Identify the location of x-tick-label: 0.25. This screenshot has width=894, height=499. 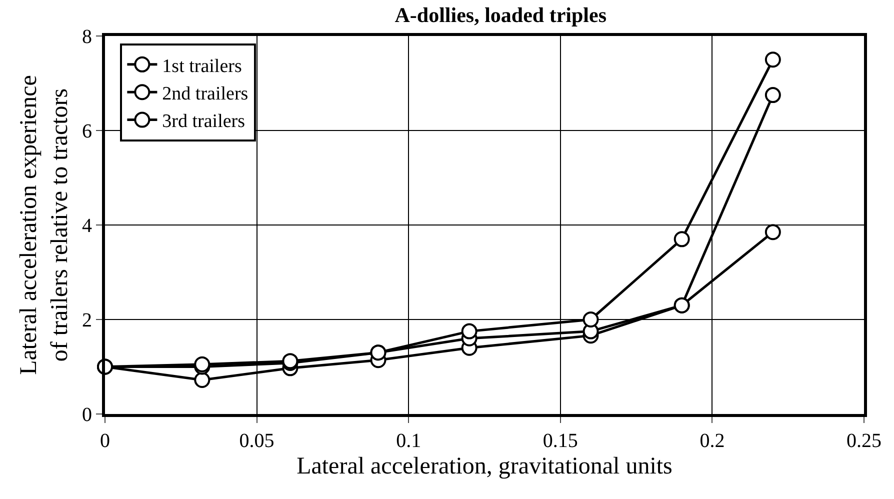
(864, 441).